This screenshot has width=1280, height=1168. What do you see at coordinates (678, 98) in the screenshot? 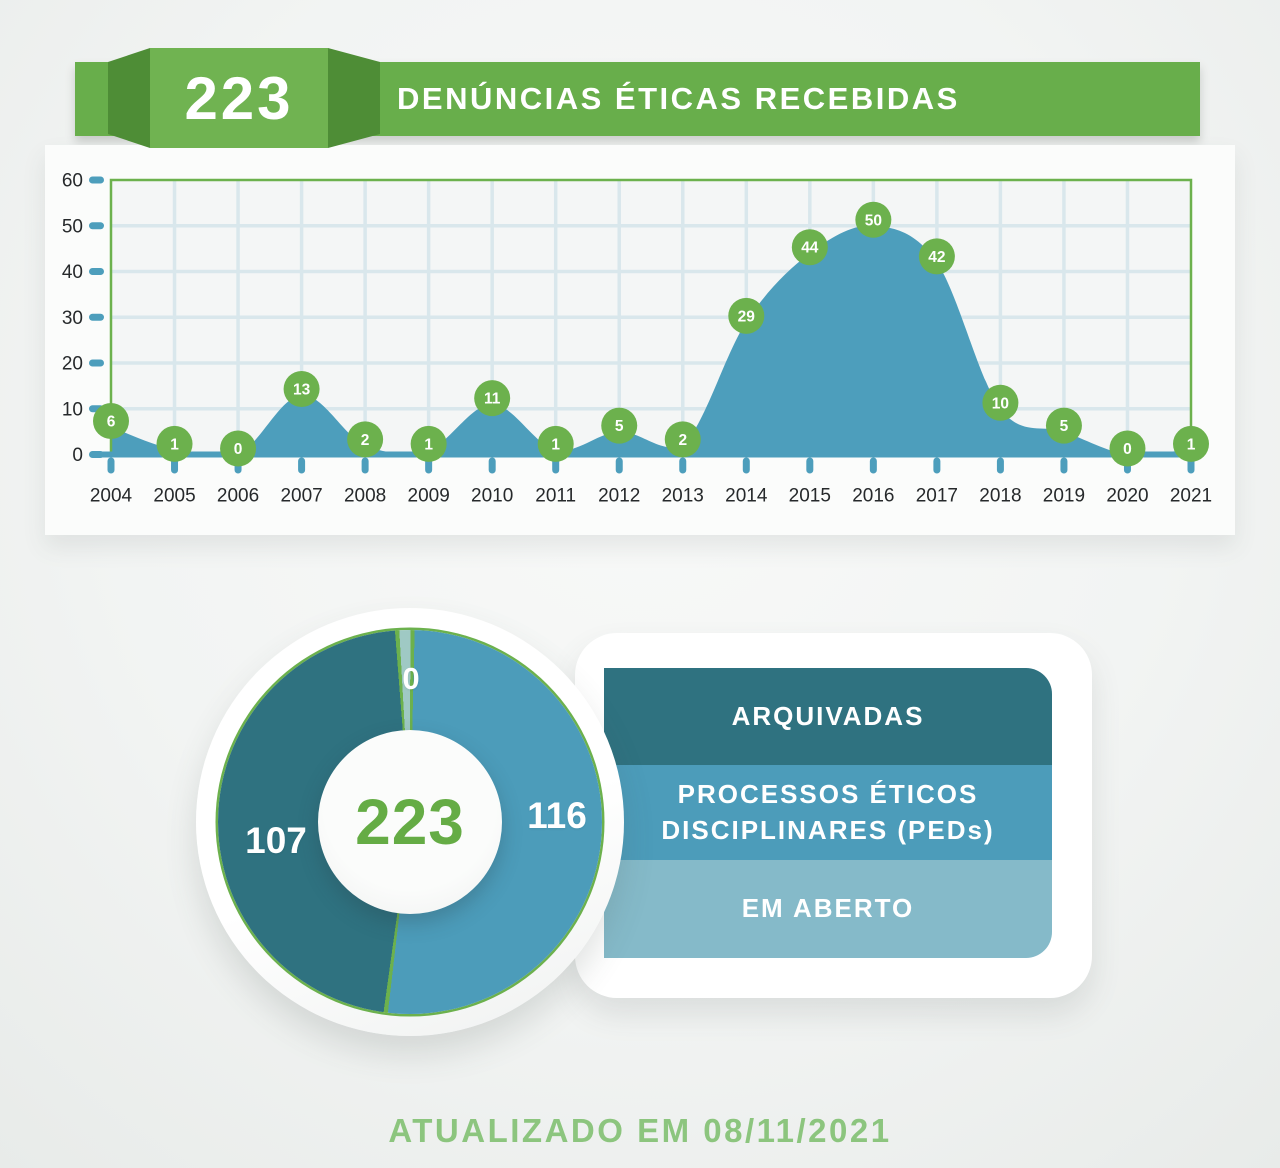
I see `page-title: DENÚNCIAS ÉTICAS RECEBIDAS` at bounding box center [678, 98].